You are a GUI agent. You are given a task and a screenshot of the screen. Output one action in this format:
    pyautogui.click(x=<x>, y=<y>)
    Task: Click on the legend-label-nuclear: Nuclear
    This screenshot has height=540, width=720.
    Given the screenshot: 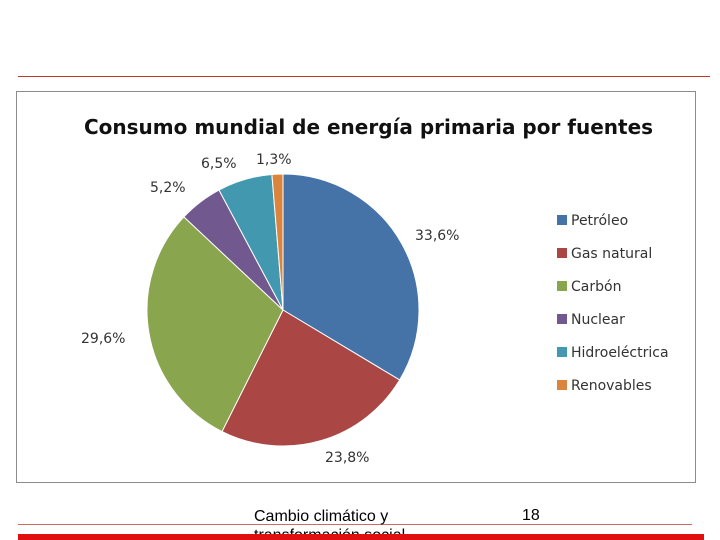 What is the action you would take?
    pyautogui.click(x=598, y=320)
    